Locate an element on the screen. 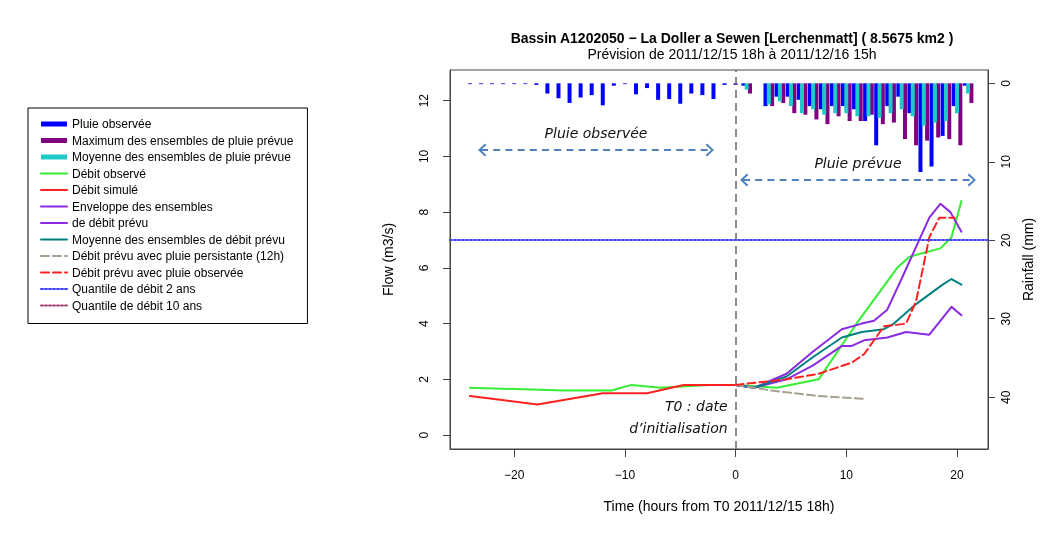 The height and width of the screenshot is (546, 1043). legend-label: Débit prévu avec pluie observée is located at coordinates (158, 272).